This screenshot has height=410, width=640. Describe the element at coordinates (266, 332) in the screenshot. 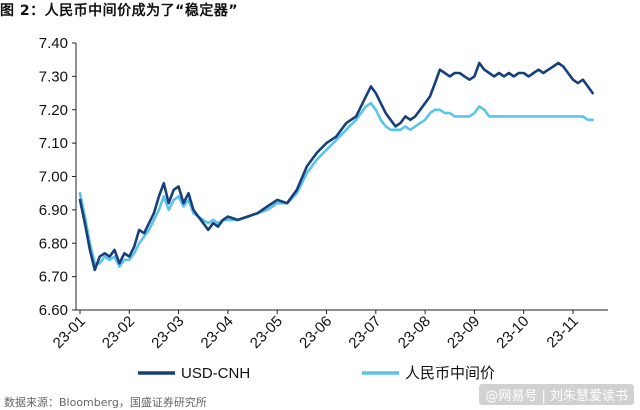

I see `x-tick-label: 23-05` at that location.